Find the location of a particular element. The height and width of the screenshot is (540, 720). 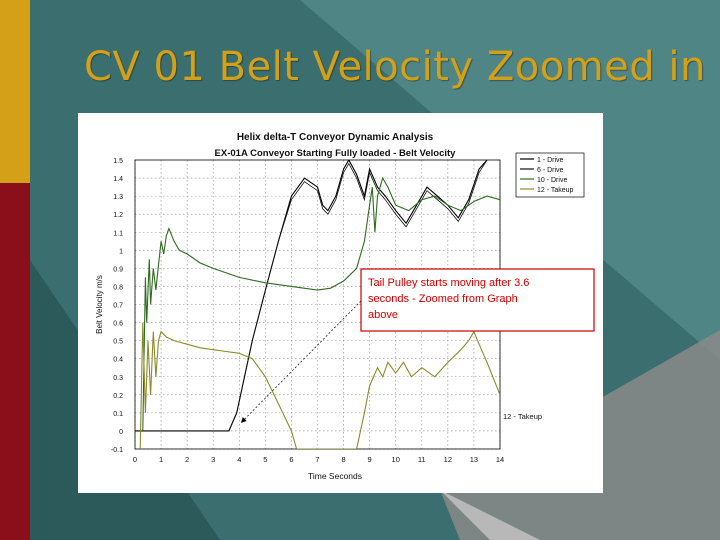

legend-label: 12 - Takeup is located at coordinates (555, 190).